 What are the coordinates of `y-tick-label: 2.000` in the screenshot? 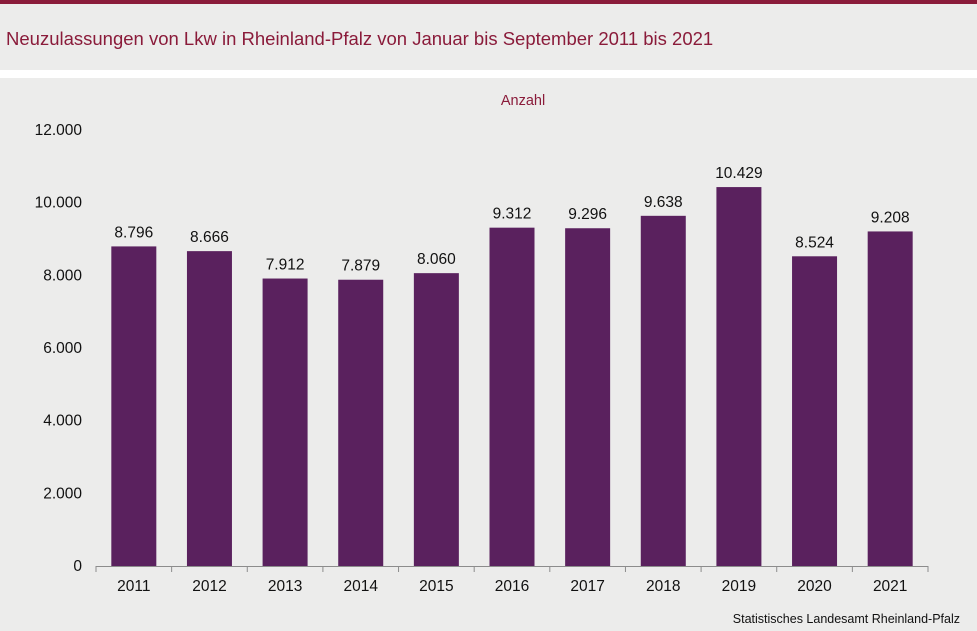 It's located at (62, 493).